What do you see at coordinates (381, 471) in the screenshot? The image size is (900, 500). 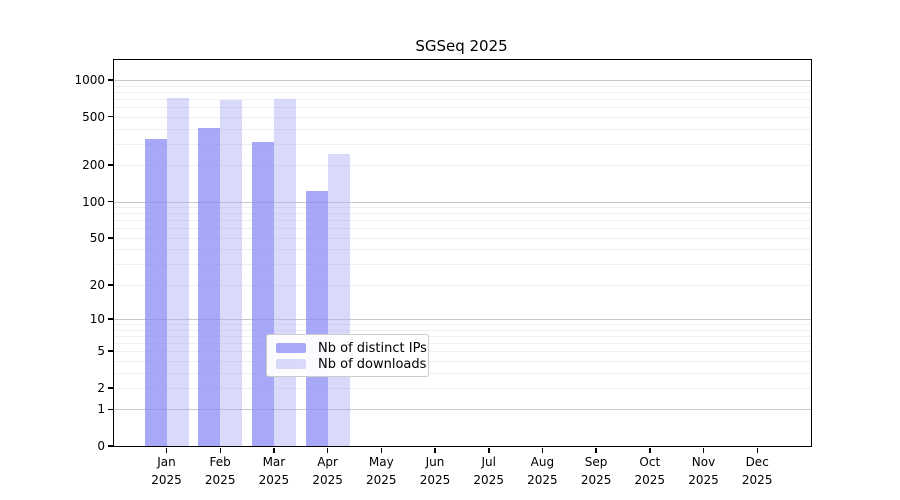 I see `x-tick-label-may: May 2025` at bounding box center [381, 471].